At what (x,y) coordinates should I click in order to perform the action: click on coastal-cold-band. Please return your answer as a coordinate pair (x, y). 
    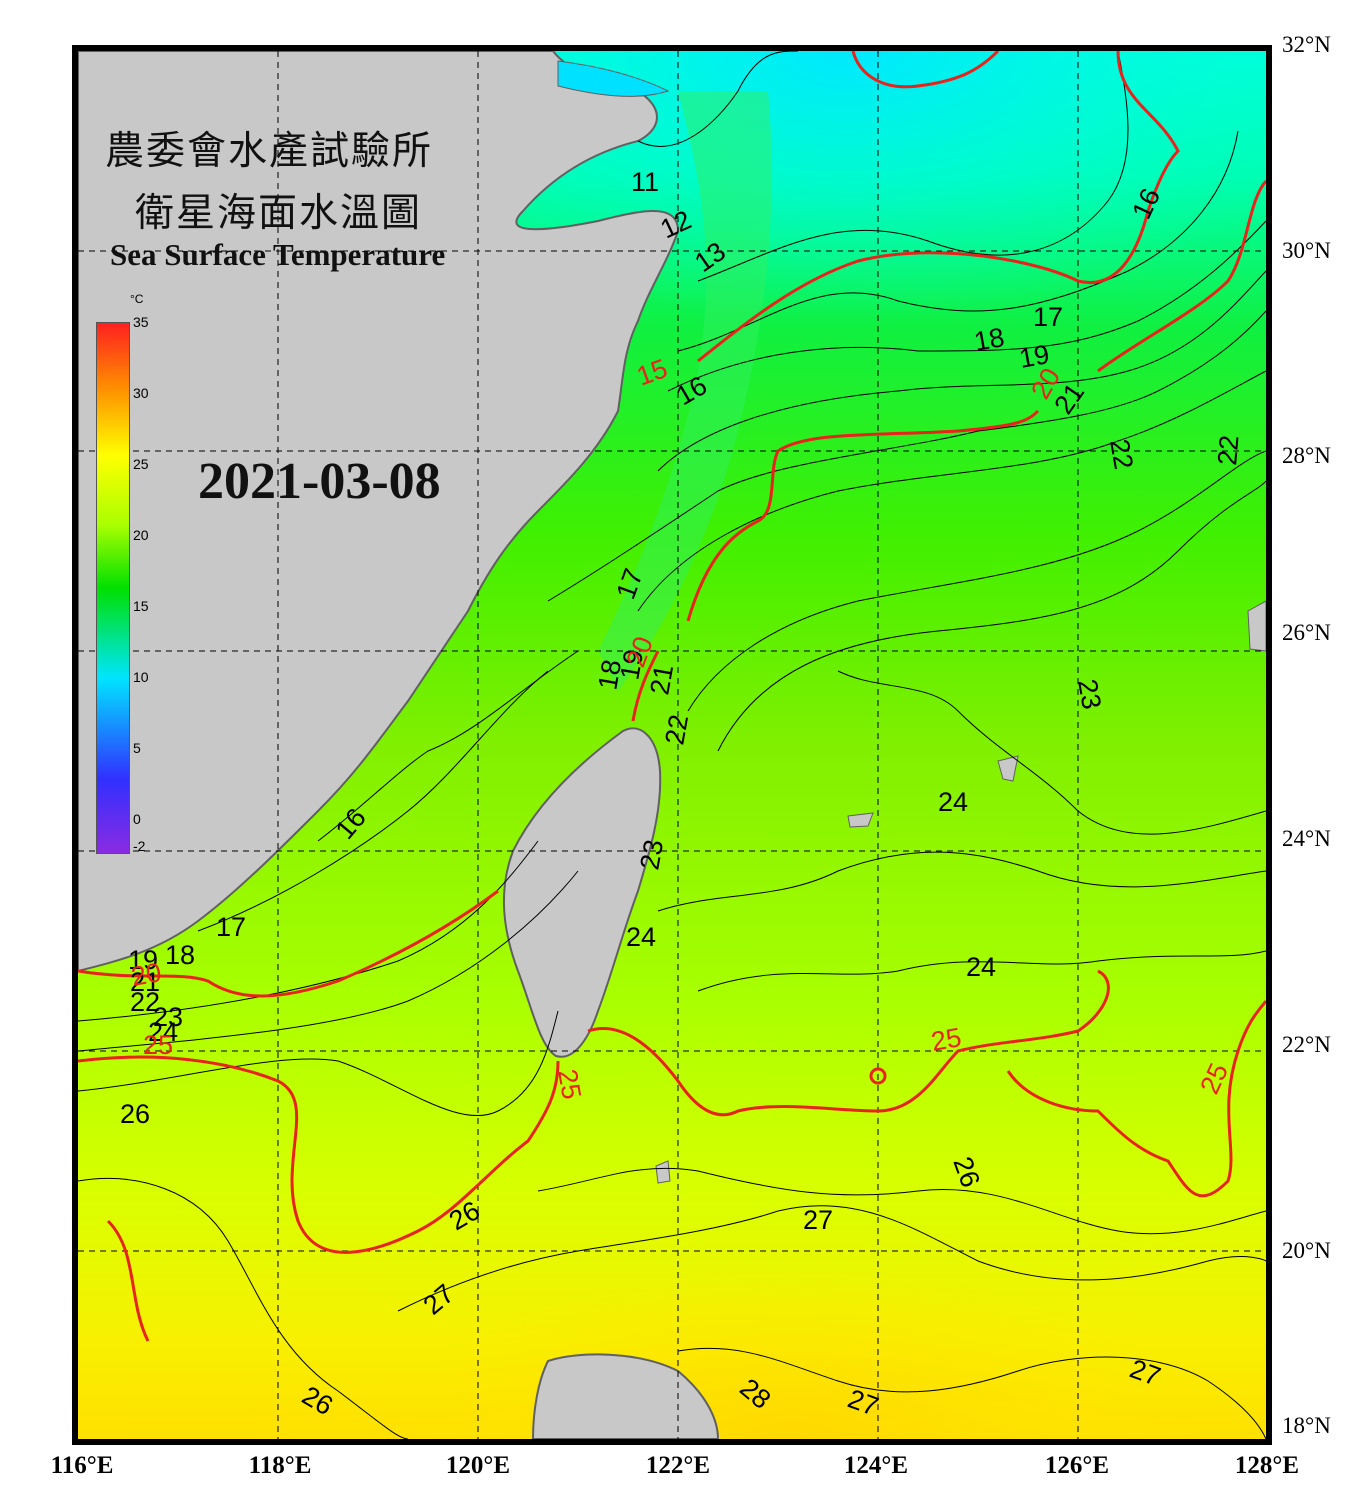
    Looking at the image, I should click on (685, 391).